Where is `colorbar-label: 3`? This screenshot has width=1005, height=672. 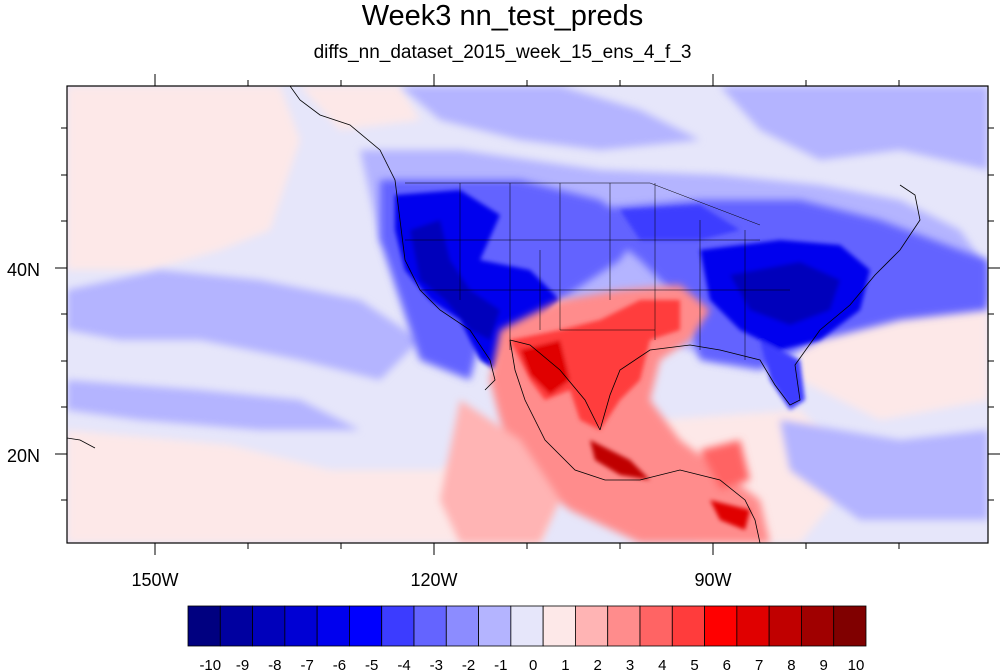
colorbar-label: 3 is located at coordinates (630, 664).